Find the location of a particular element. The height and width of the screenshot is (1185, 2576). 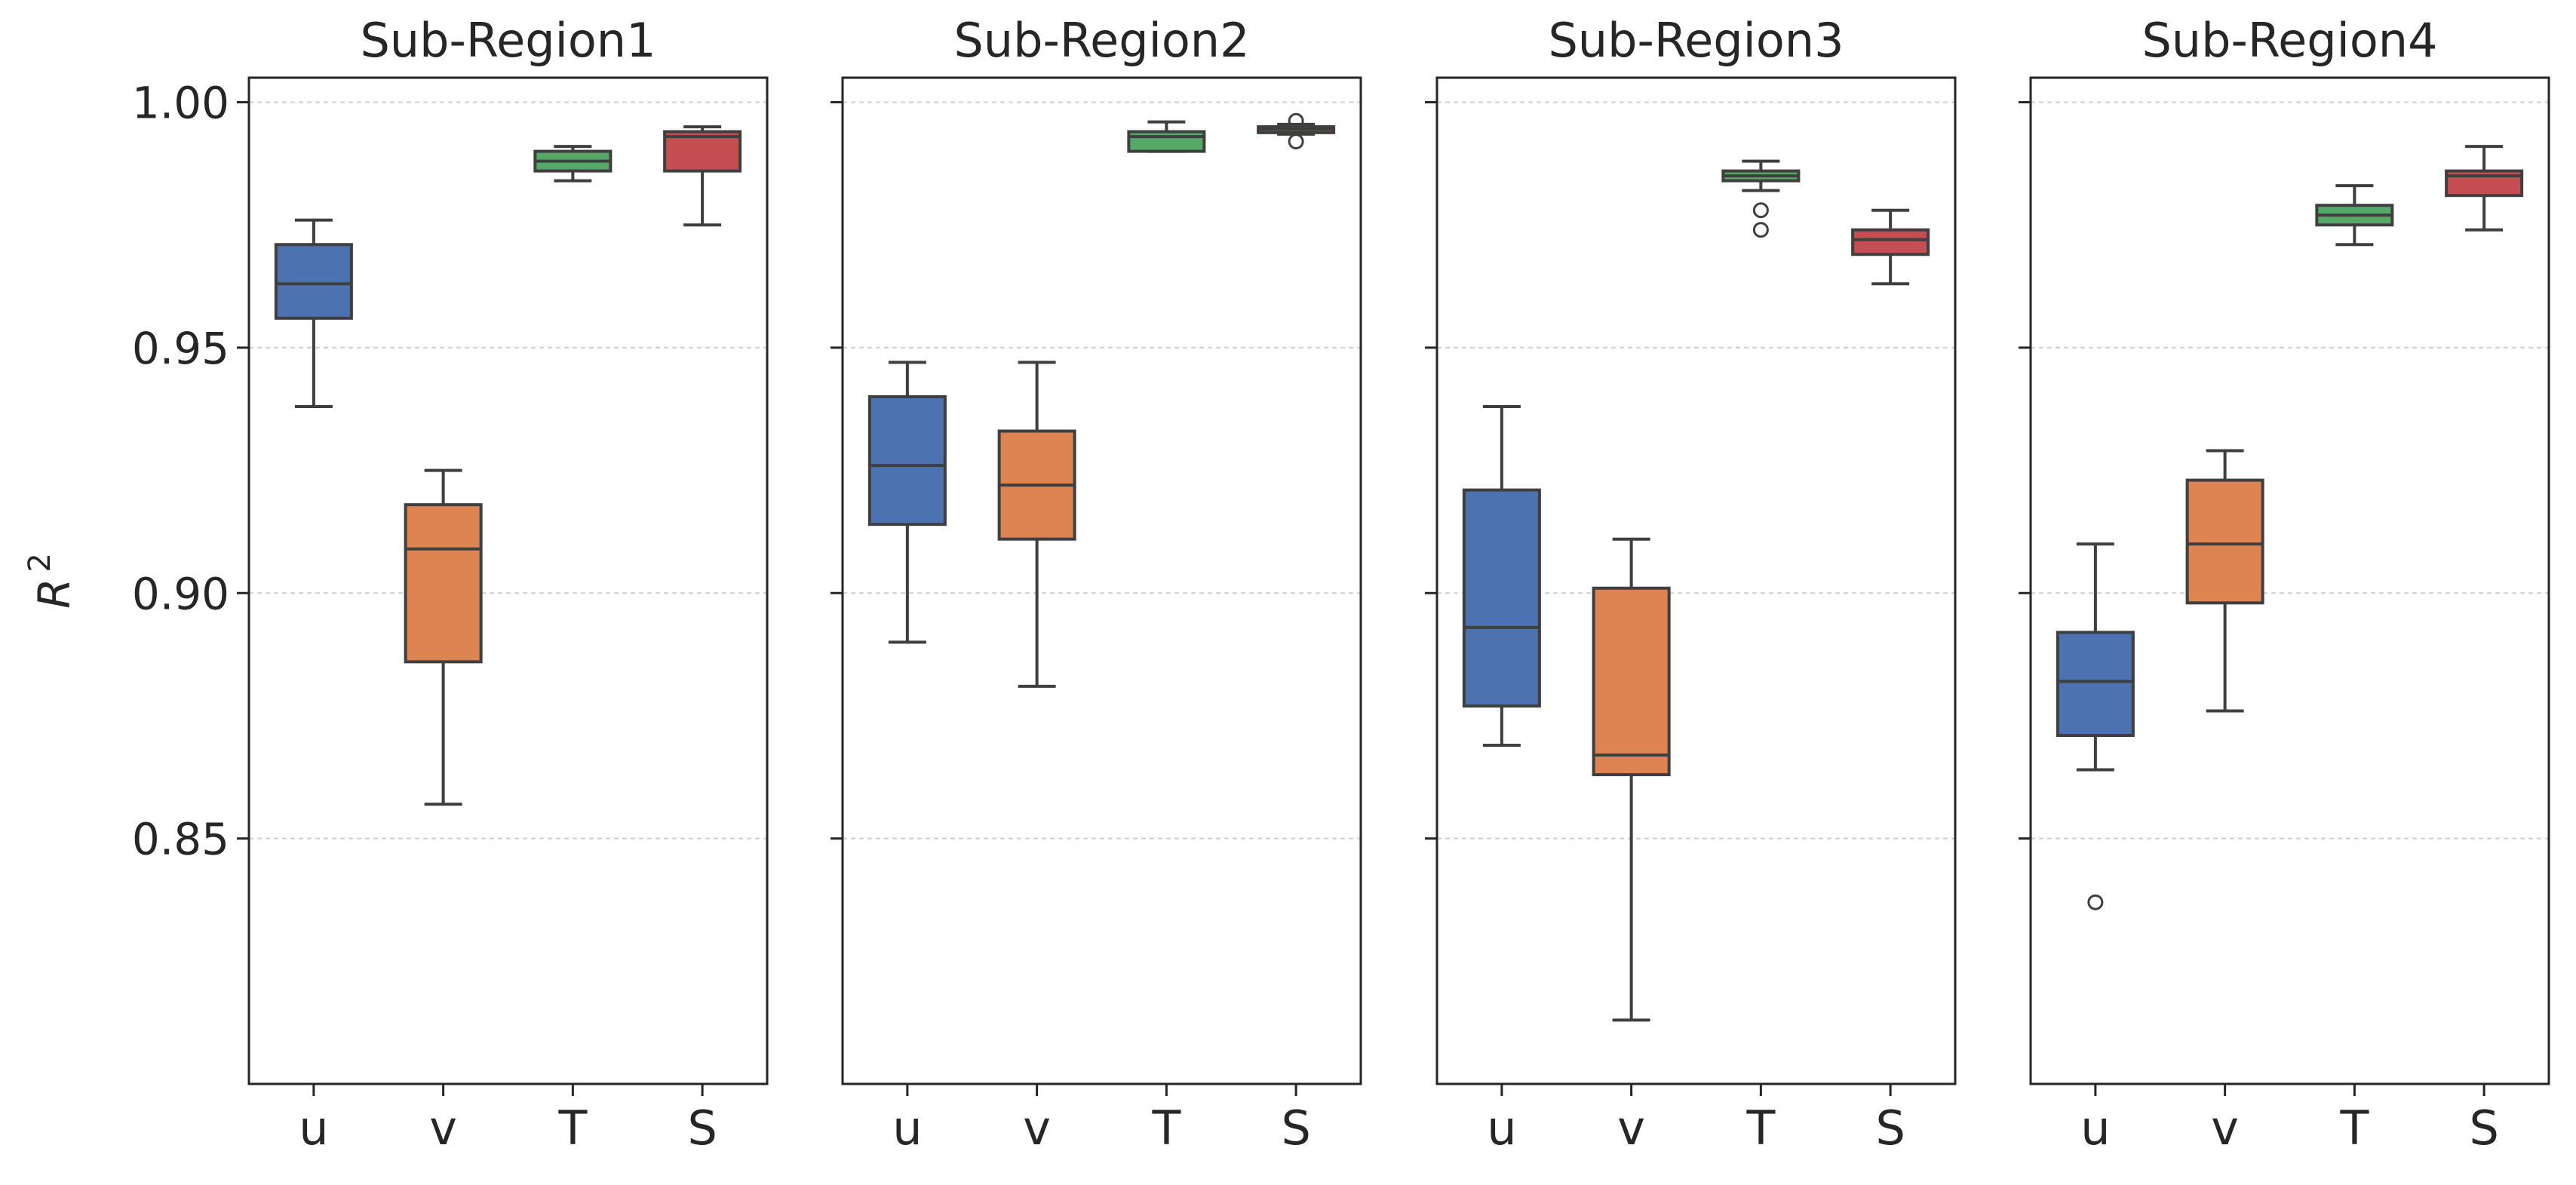

y-axis-label-text: R is located at coordinates (54, 594).